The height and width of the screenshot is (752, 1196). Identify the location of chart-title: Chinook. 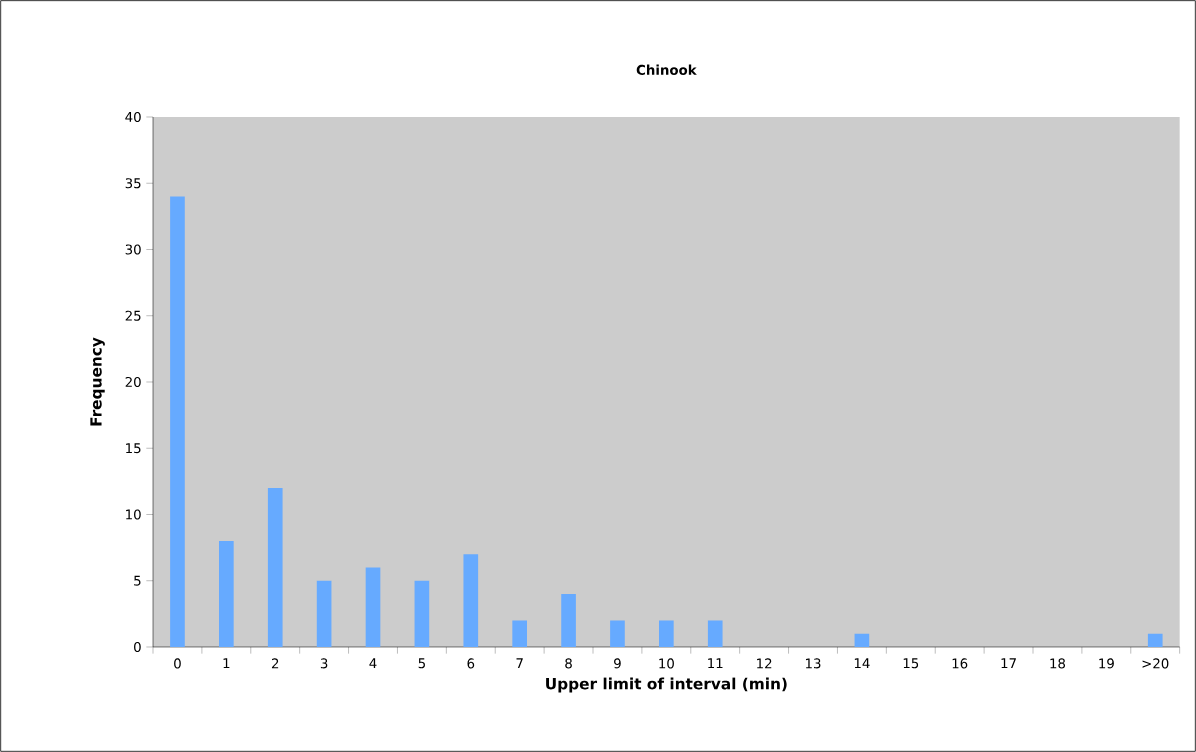
(666, 69).